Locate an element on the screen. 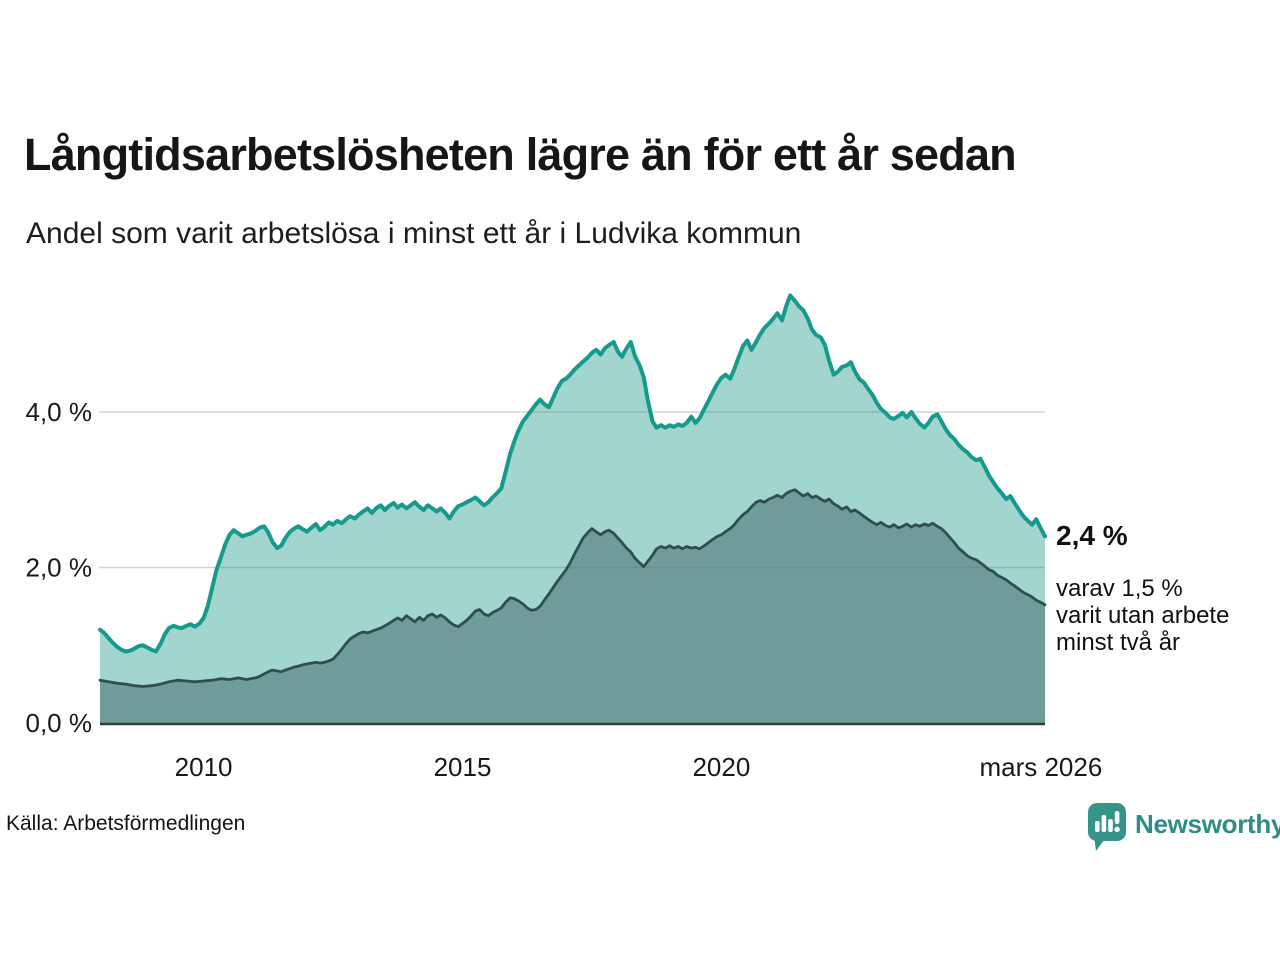 The height and width of the screenshot is (960, 1280). x-tick-label: mars 2026 is located at coordinates (1040, 767).